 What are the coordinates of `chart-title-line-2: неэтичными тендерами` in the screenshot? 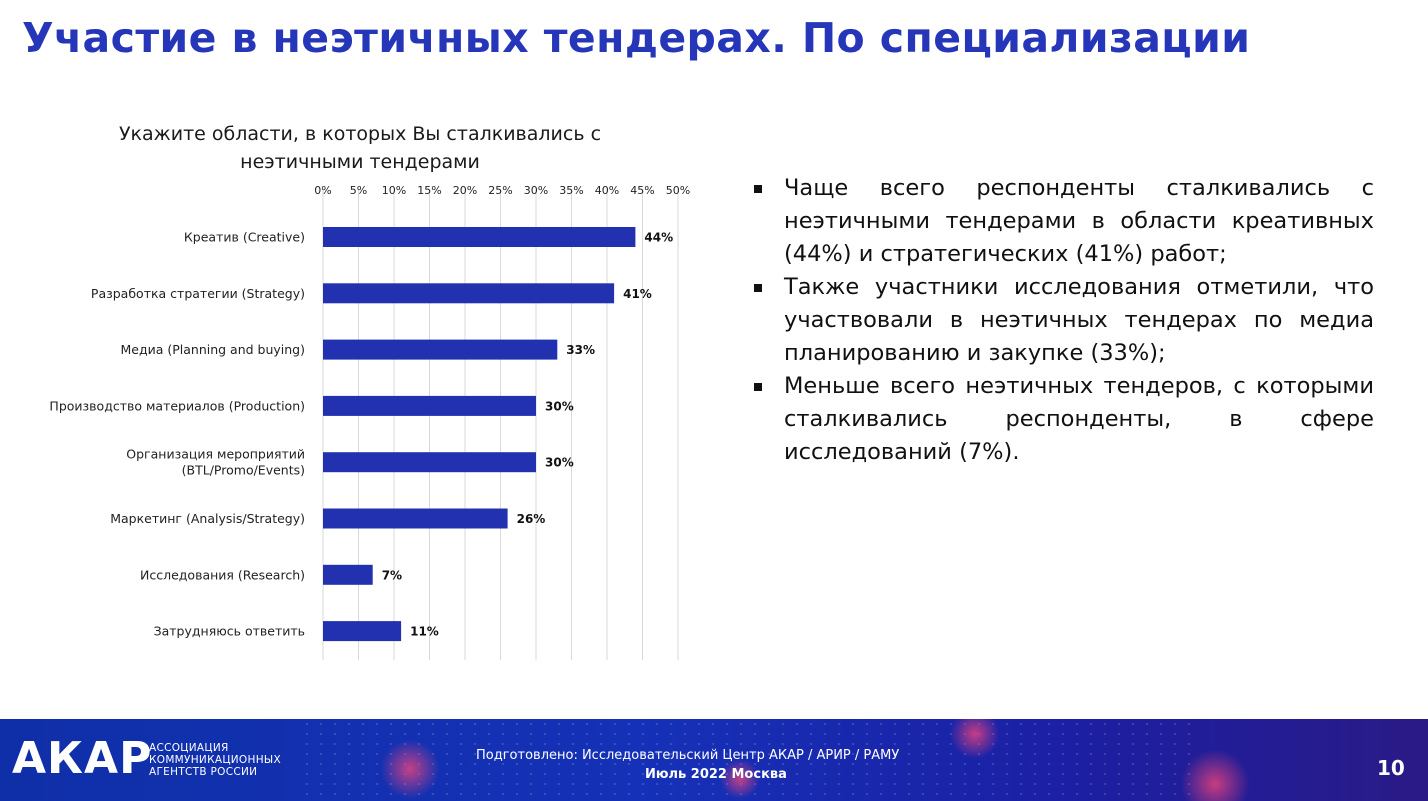 It's located at (360, 162).